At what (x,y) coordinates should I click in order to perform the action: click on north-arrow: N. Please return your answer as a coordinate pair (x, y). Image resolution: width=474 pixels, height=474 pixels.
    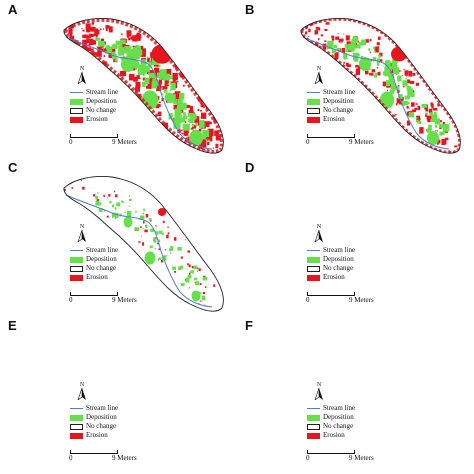
    Looking at the image, I should click on (393, 146).